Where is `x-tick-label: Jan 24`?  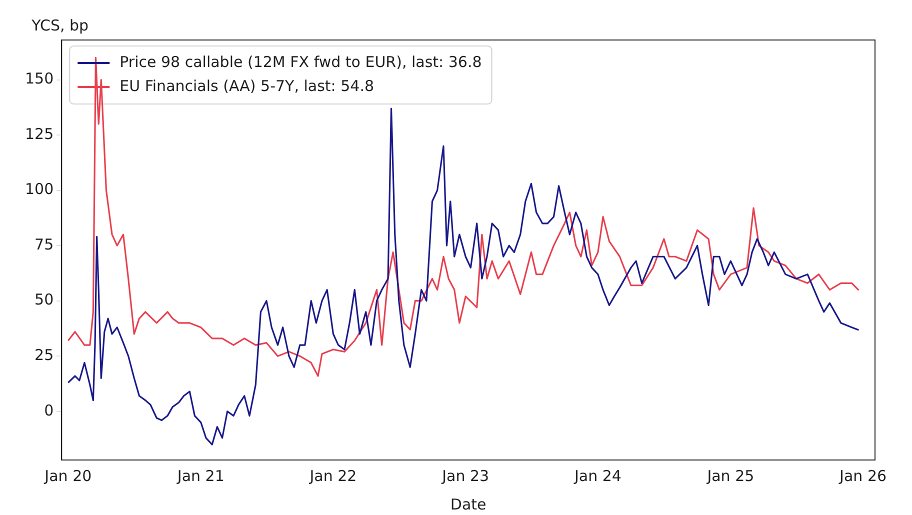 x-tick-label: Jan 24 is located at coordinates (597, 475).